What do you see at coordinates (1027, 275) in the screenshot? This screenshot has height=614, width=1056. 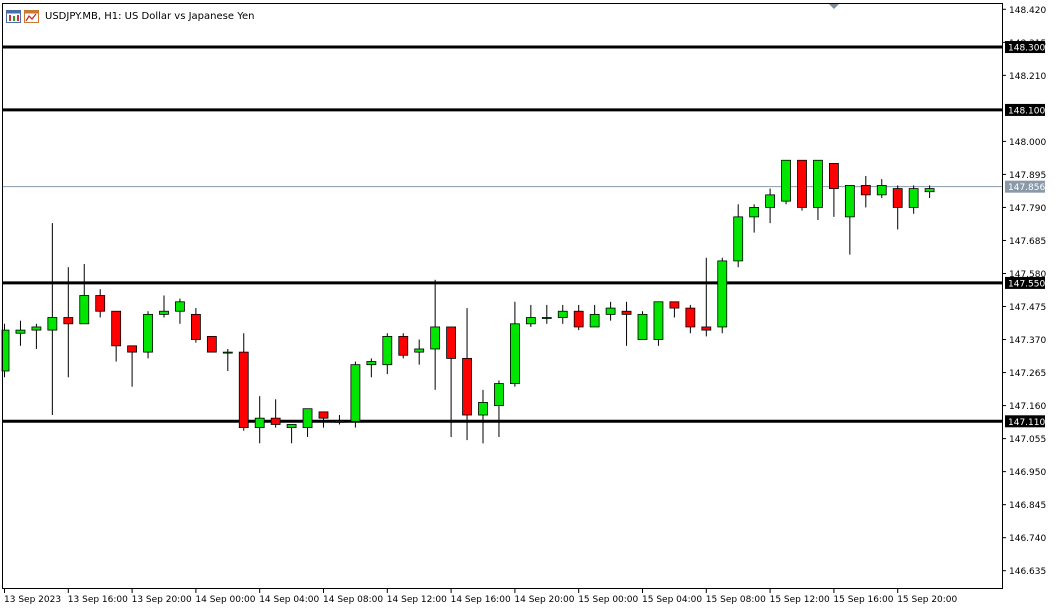 I see `price-tick-label: 147.580` at bounding box center [1027, 275].